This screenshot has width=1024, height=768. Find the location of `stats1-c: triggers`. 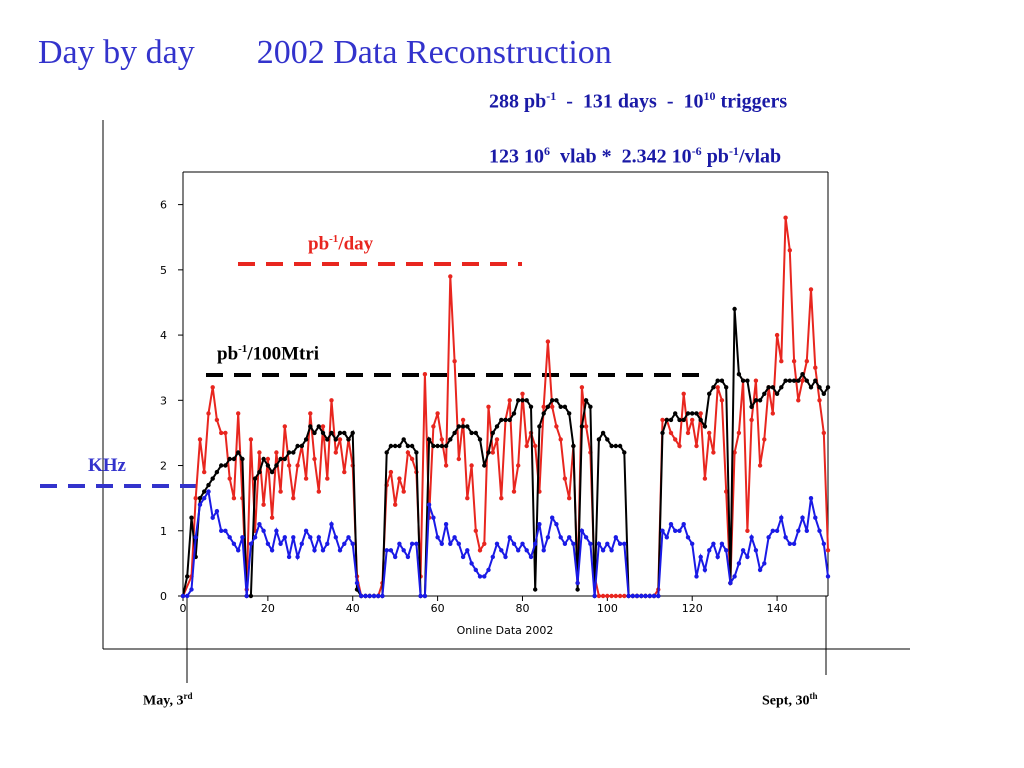

stats1-c: triggers is located at coordinates (751, 101).